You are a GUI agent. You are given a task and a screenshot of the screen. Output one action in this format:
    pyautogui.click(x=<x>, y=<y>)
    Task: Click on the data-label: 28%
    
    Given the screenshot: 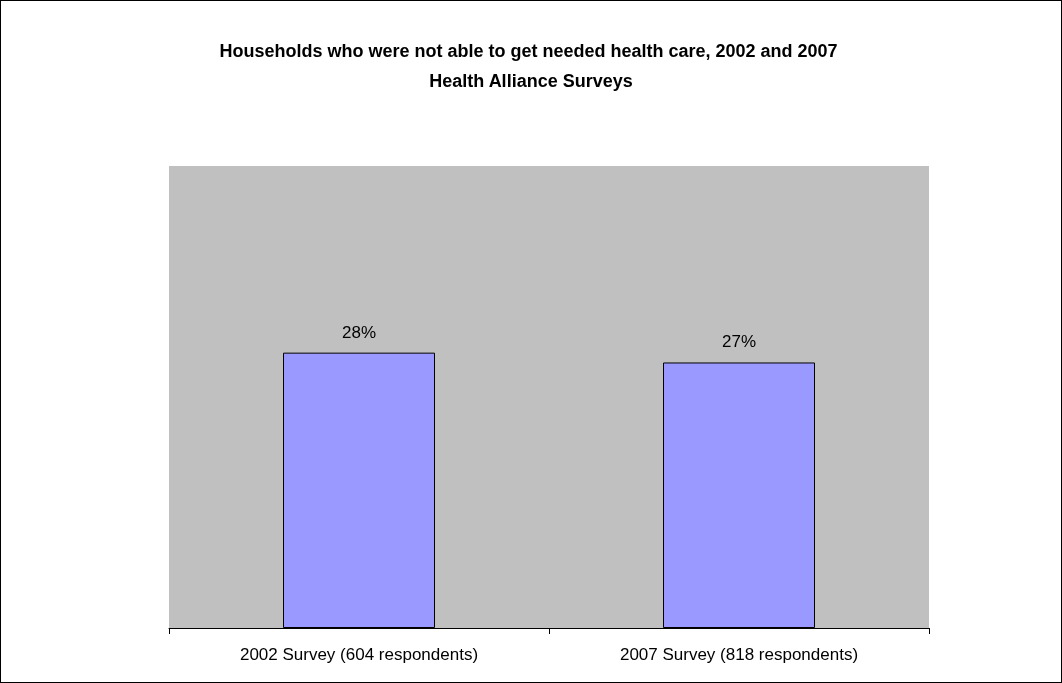 What is the action you would take?
    pyautogui.click(x=359, y=332)
    